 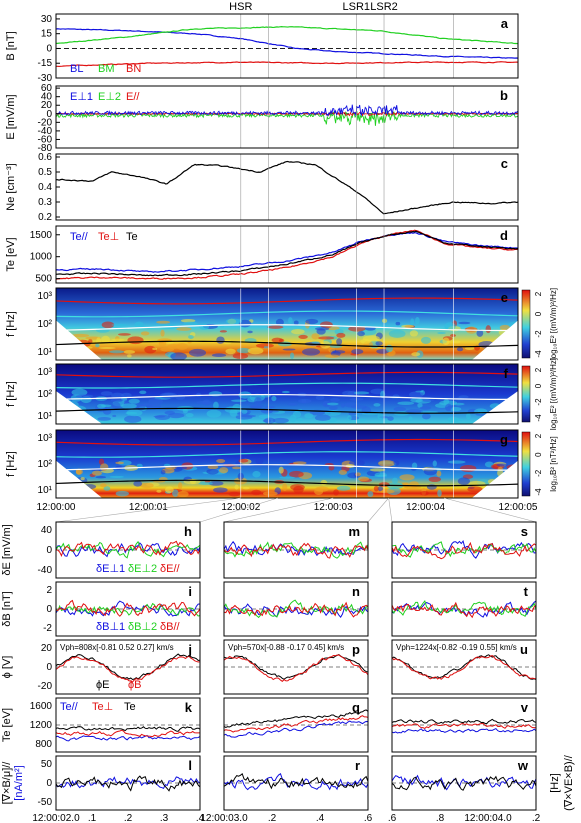 What do you see at coordinates (262, 255) in the screenshot?
I see `panel-d: 1500 1000 500 d Te [eV] Te// Te⊥ Te` at bounding box center [262, 255].